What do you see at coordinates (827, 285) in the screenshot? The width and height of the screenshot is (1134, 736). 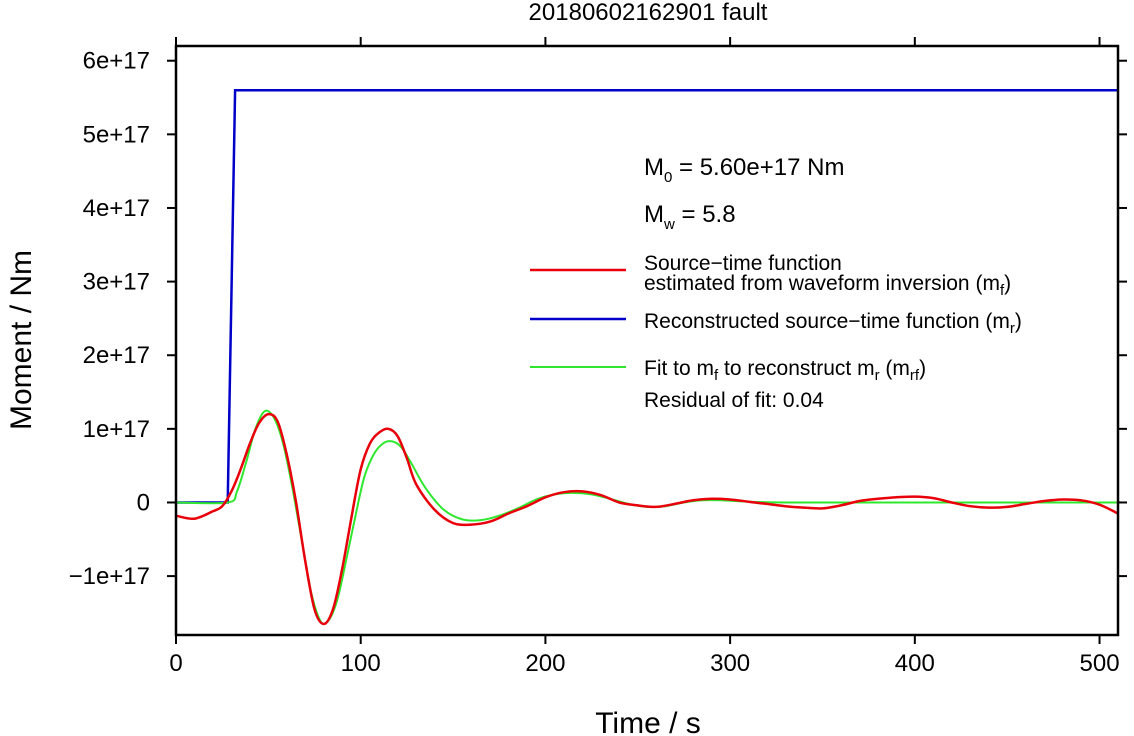 I see `legend-label-mf: estimated from waveform inversion (mf)` at bounding box center [827, 285].